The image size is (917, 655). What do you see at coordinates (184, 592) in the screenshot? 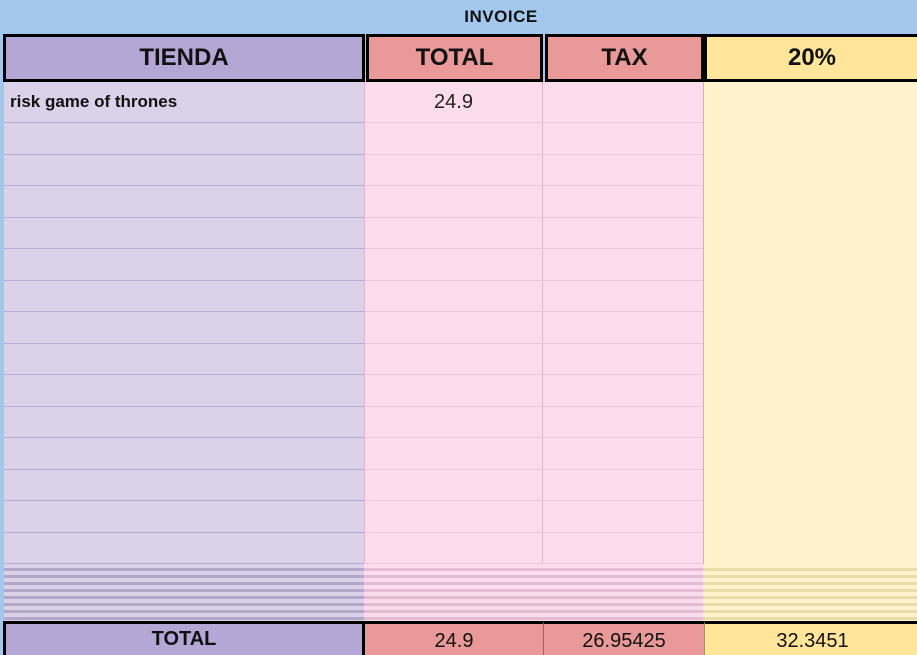
I see `collapsed-col-tienda` at bounding box center [184, 592].